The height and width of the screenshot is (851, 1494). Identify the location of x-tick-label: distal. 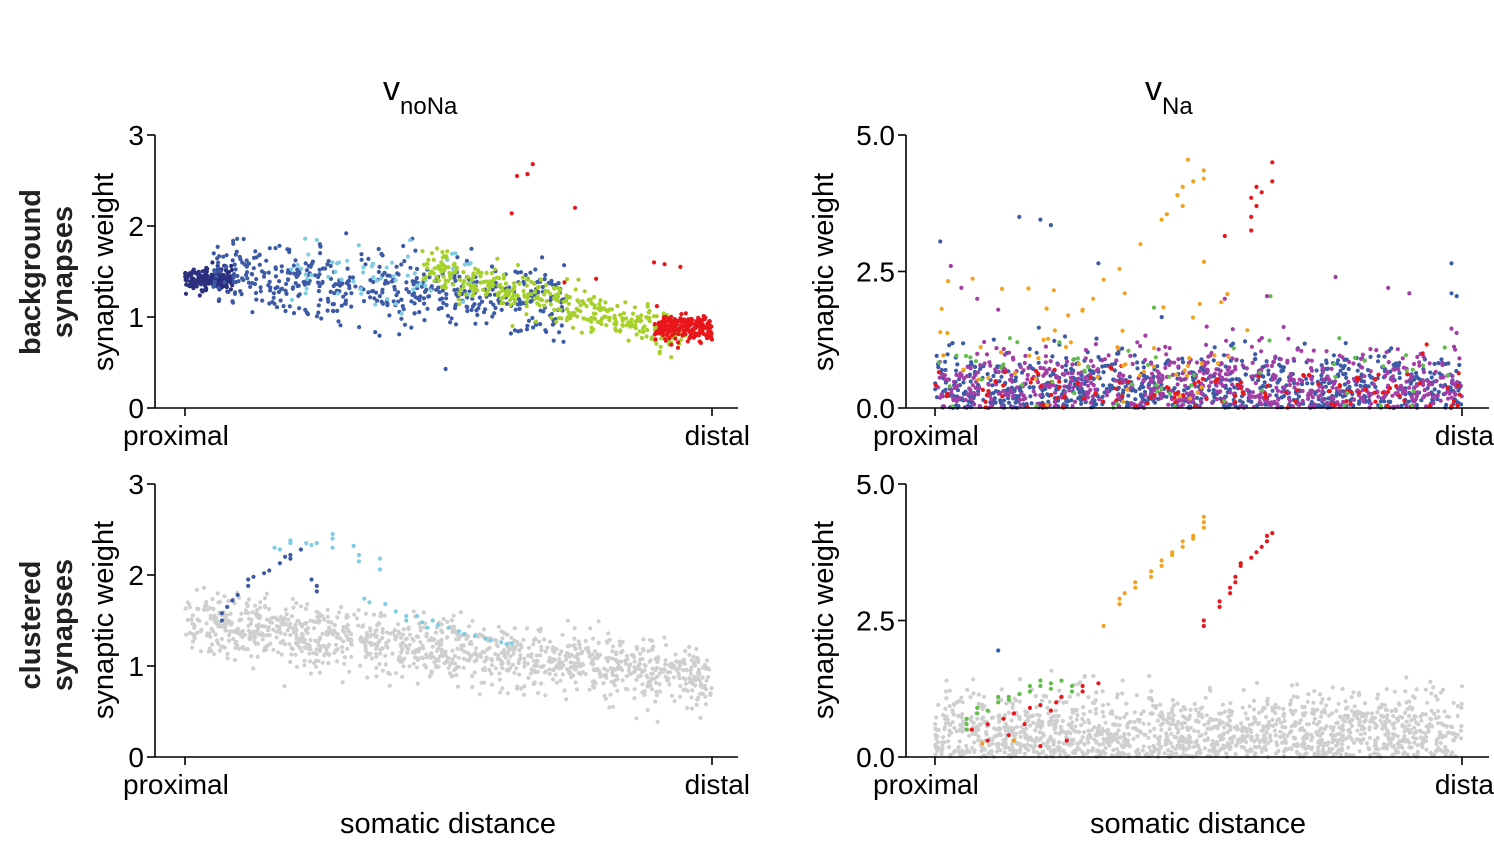
(717, 435).